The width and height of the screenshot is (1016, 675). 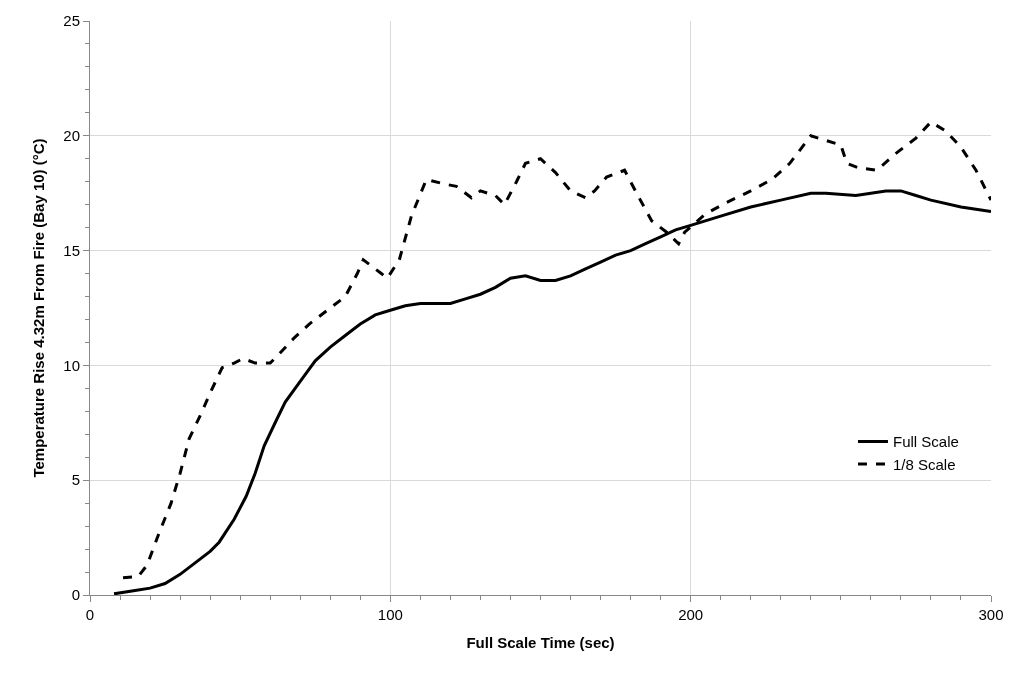 What do you see at coordinates (924, 464) in the screenshot?
I see `legend-label: 1/8 Scale` at bounding box center [924, 464].